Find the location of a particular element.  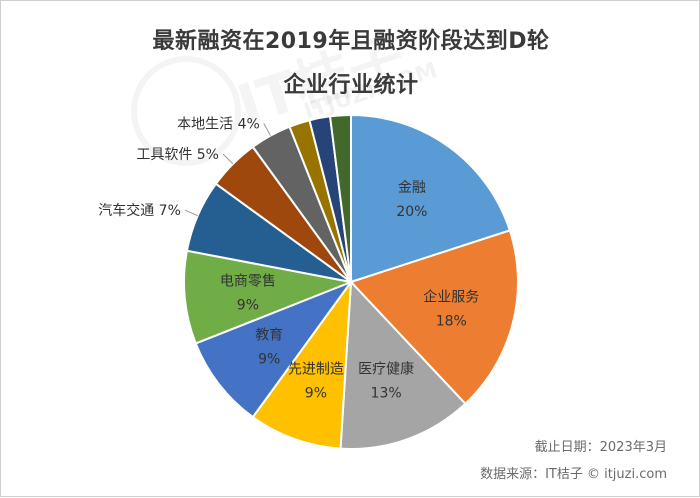

slice-value-slice-5: 9% is located at coordinates (269, 360).